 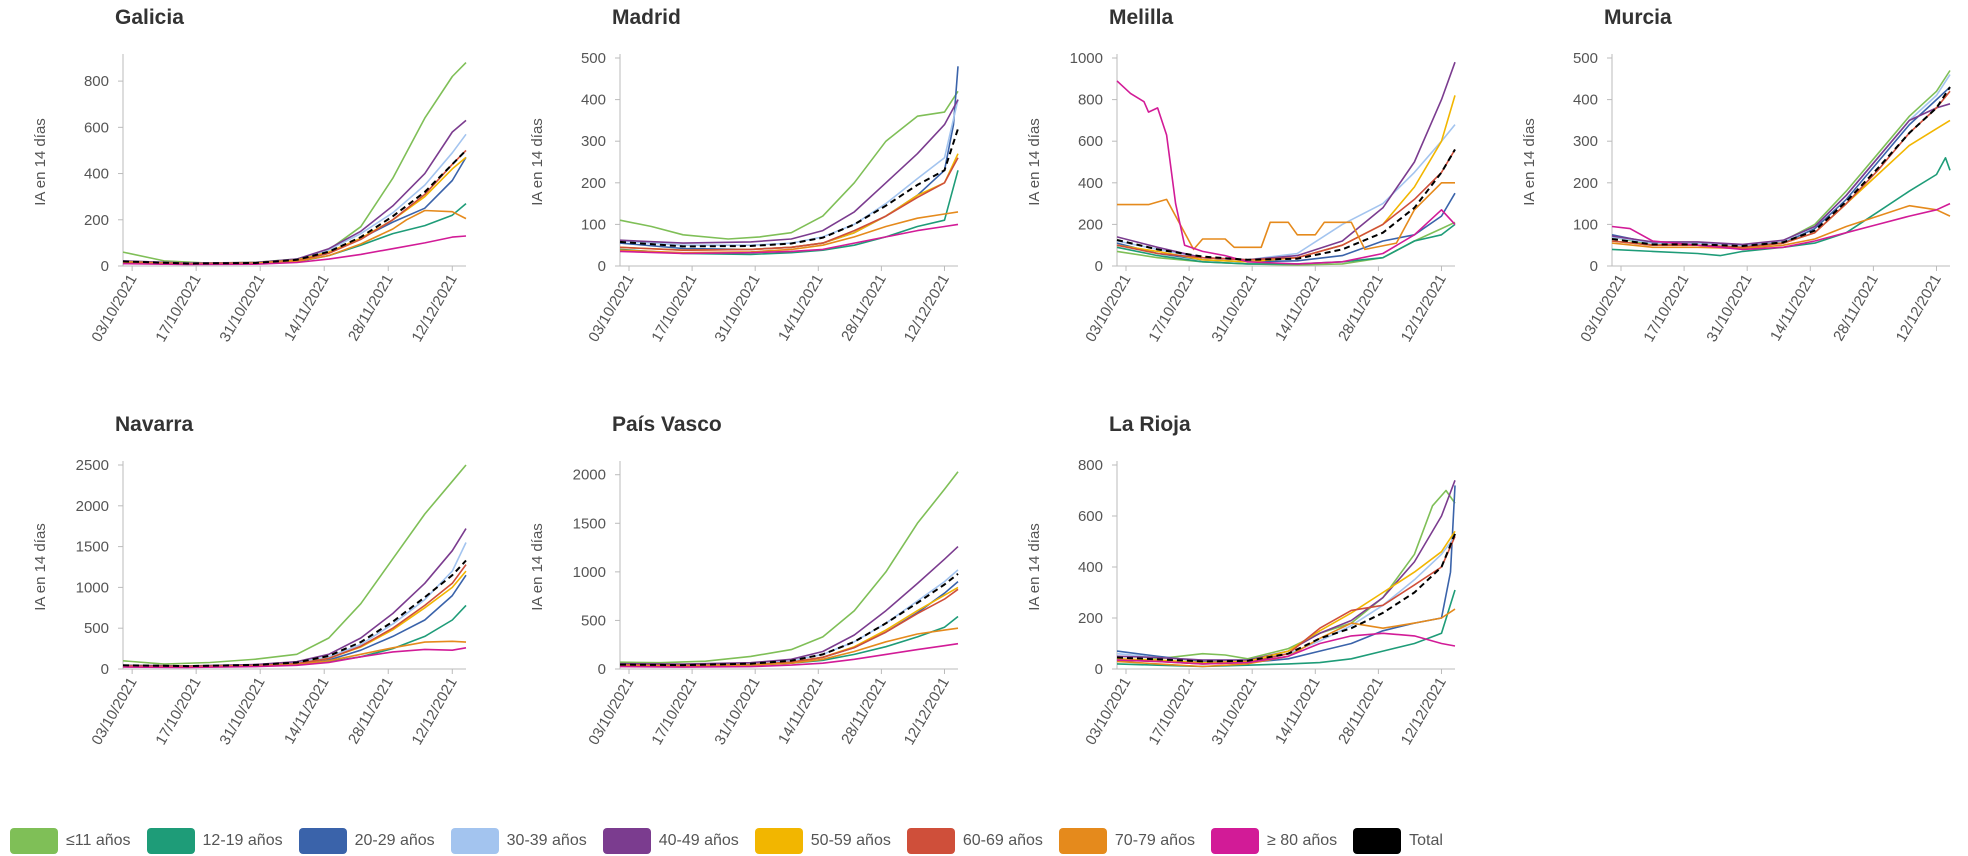 What do you see at coordinates (149, 17) in the screenshot?
I see `panel-title: Galicia` at bounding box center [149, 17].